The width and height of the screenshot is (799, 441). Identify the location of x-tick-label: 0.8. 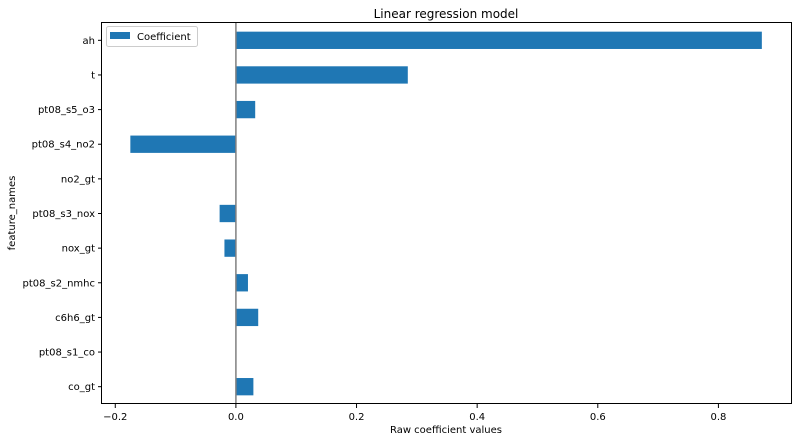
(718, 417).